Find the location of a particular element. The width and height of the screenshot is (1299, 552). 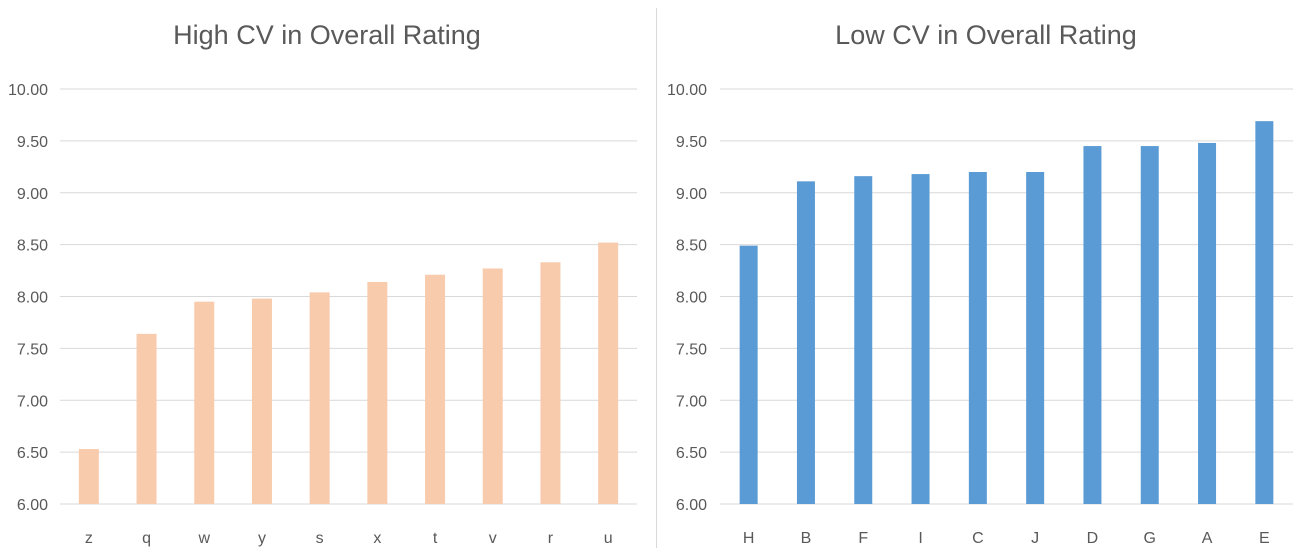

x-tick-label: z is located at coordinates (89, 538).